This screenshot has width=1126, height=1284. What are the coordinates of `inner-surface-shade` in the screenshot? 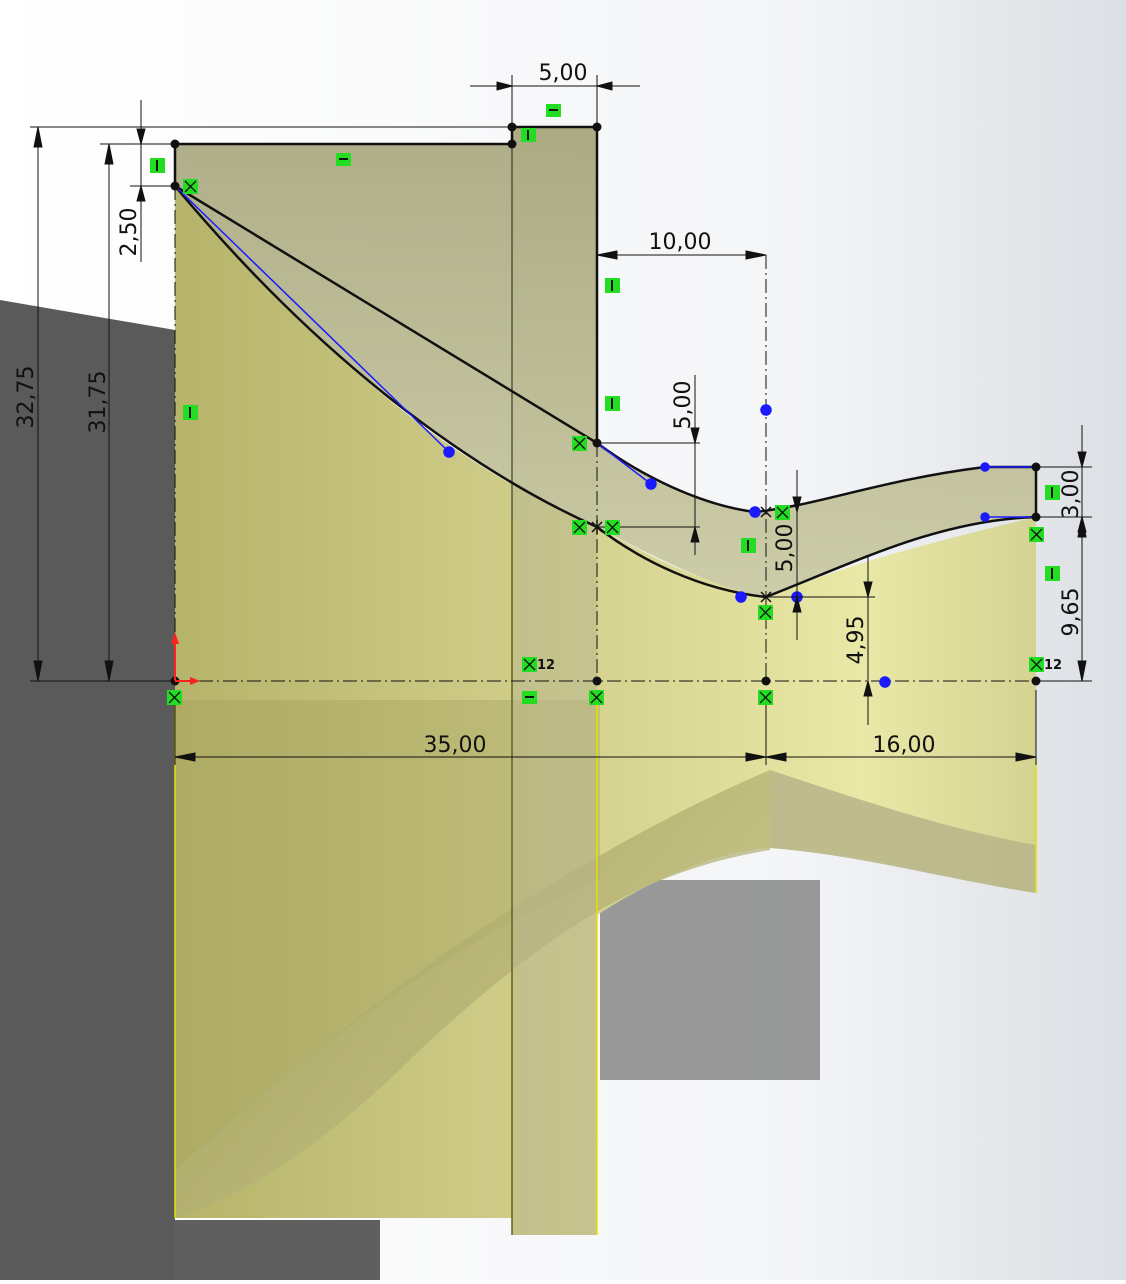 It's located at (387, 935).